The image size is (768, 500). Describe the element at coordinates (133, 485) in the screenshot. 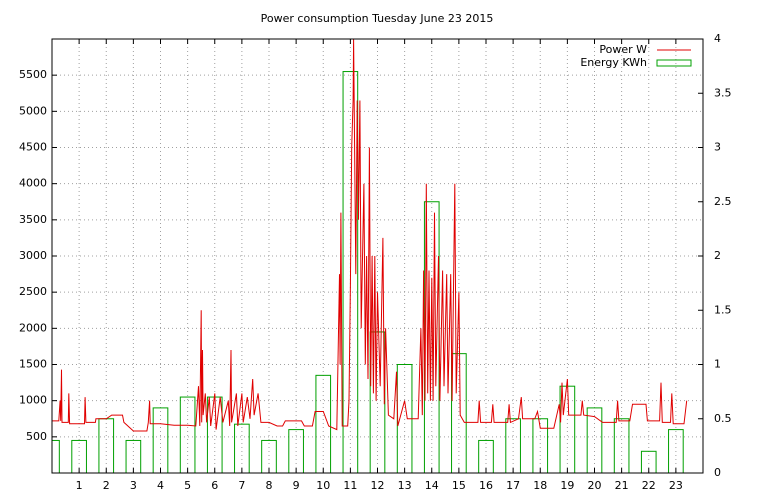

I see `x-tick-label: 3` at that location.